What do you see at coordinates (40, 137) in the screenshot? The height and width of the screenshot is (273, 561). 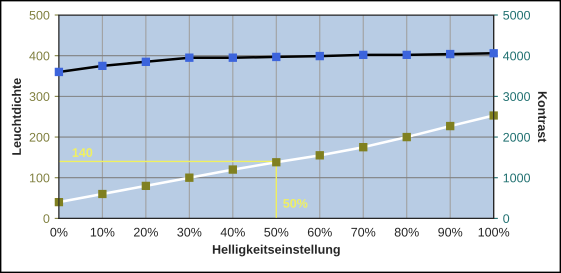 I see `y-tick-label: 200` at bounding box center [40, 137].